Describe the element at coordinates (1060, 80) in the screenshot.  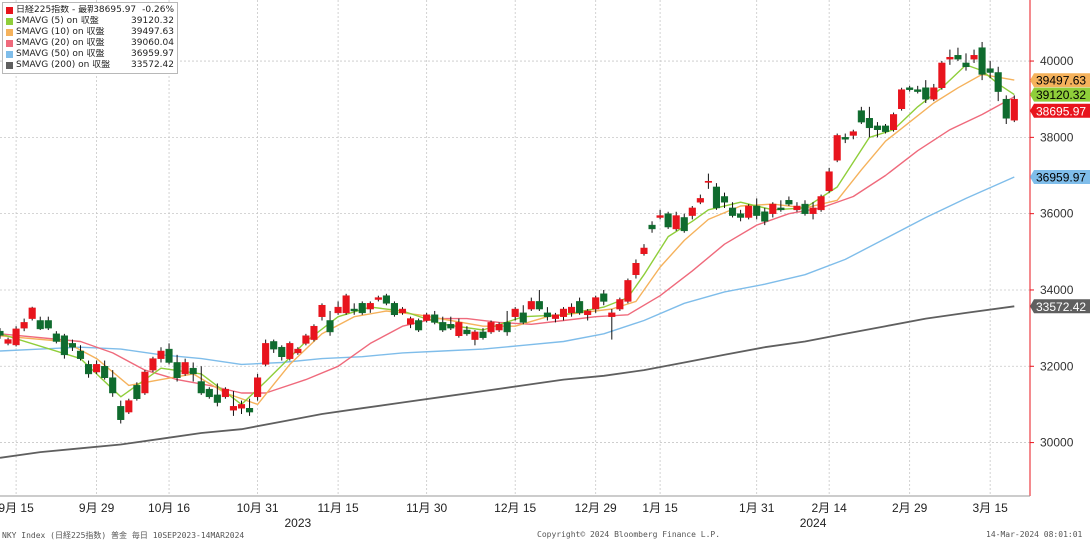
I see `last-value-tag: 39497.63` at that location.